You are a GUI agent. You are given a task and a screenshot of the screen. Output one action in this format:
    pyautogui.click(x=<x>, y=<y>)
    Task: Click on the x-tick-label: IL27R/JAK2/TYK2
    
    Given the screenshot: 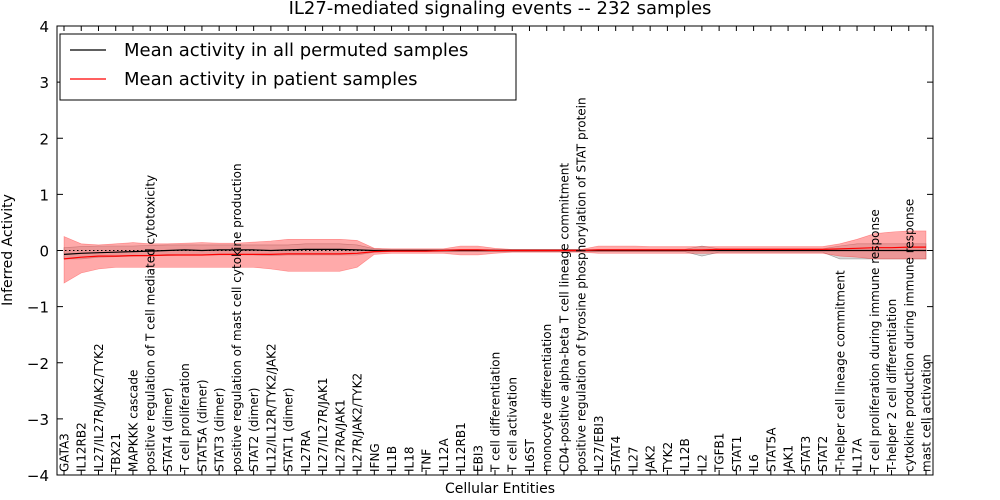 What is the action you would take?
    pyautogui.click(x=358, y=422)
    